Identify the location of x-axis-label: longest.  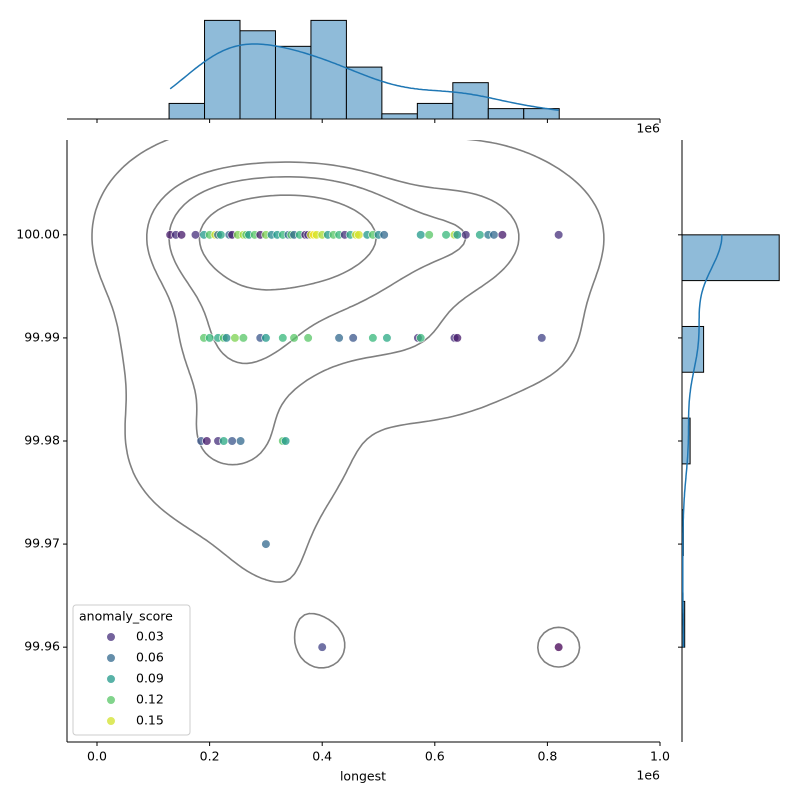
(363, 776).